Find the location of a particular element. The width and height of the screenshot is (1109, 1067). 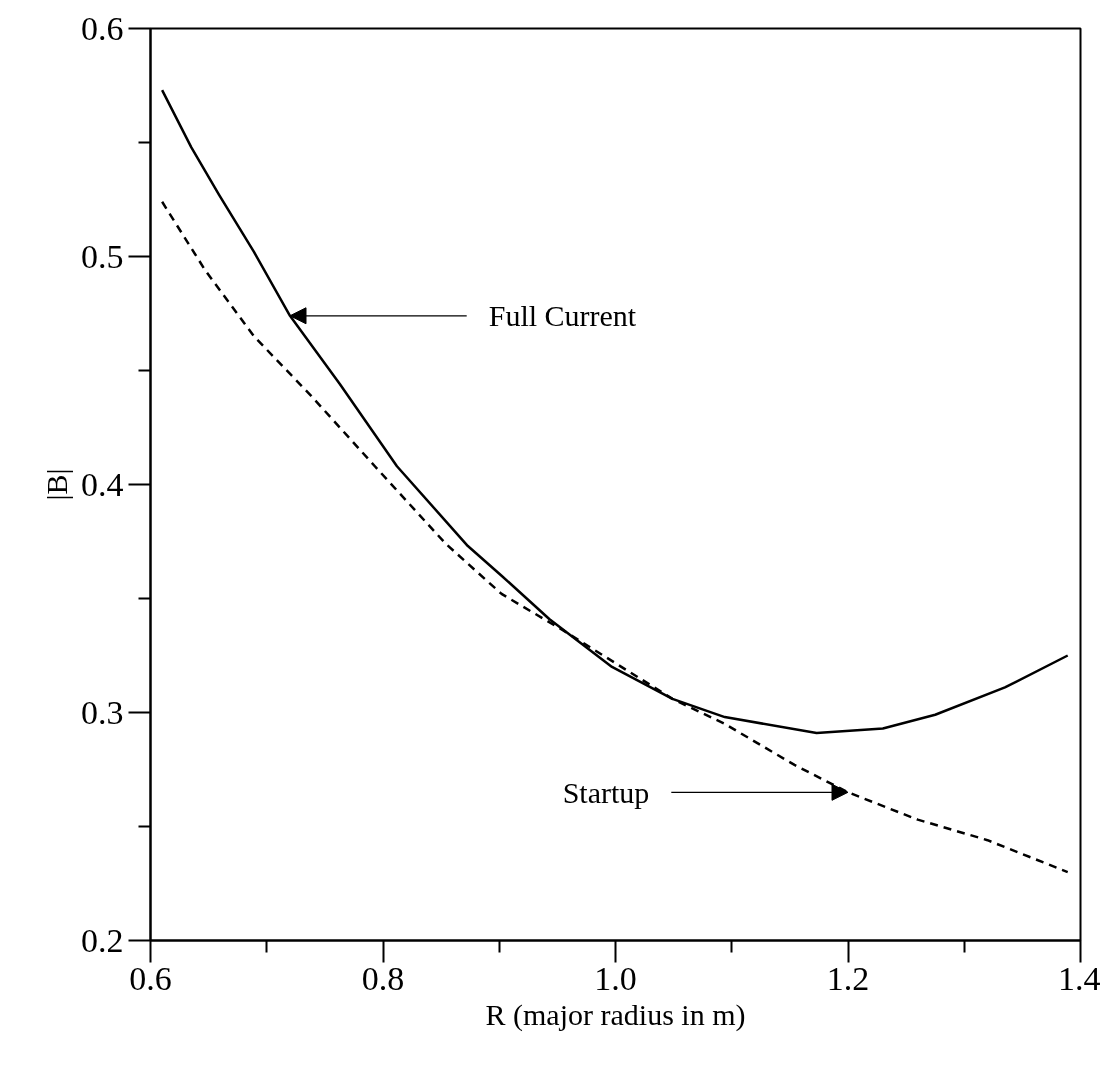

x-tick-label: 1.0 is located at coordinates (615, 978).